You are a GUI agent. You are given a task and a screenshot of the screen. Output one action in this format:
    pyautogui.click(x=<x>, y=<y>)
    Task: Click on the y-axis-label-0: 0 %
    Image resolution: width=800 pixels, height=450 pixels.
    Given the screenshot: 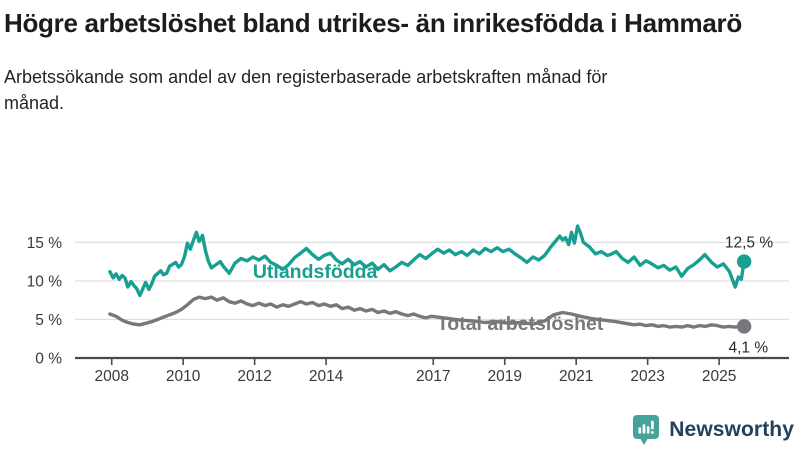 What is the action you would take?
    pyautogui.click(x=48, y=359)
    